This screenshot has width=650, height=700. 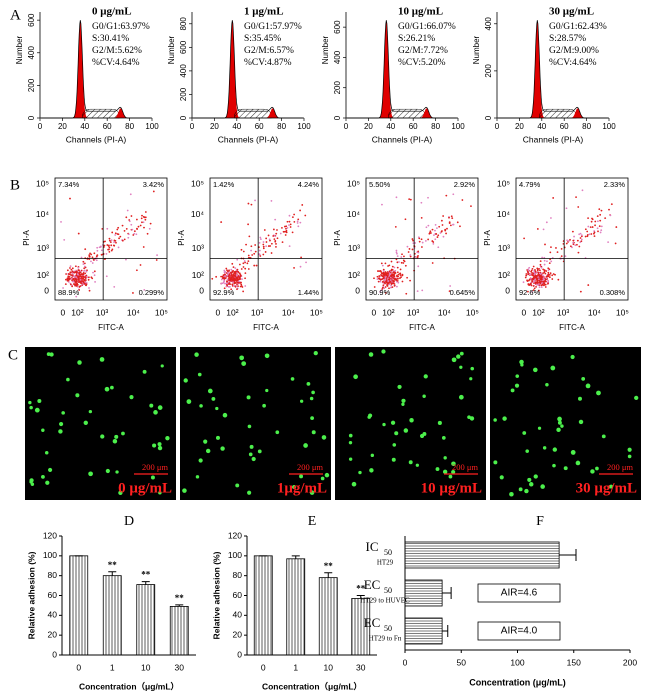 What do you see at coordinates (288, 312) in the screenshot?
I see `x-tick-label: 10⁴` at bounding box center [288, 312].